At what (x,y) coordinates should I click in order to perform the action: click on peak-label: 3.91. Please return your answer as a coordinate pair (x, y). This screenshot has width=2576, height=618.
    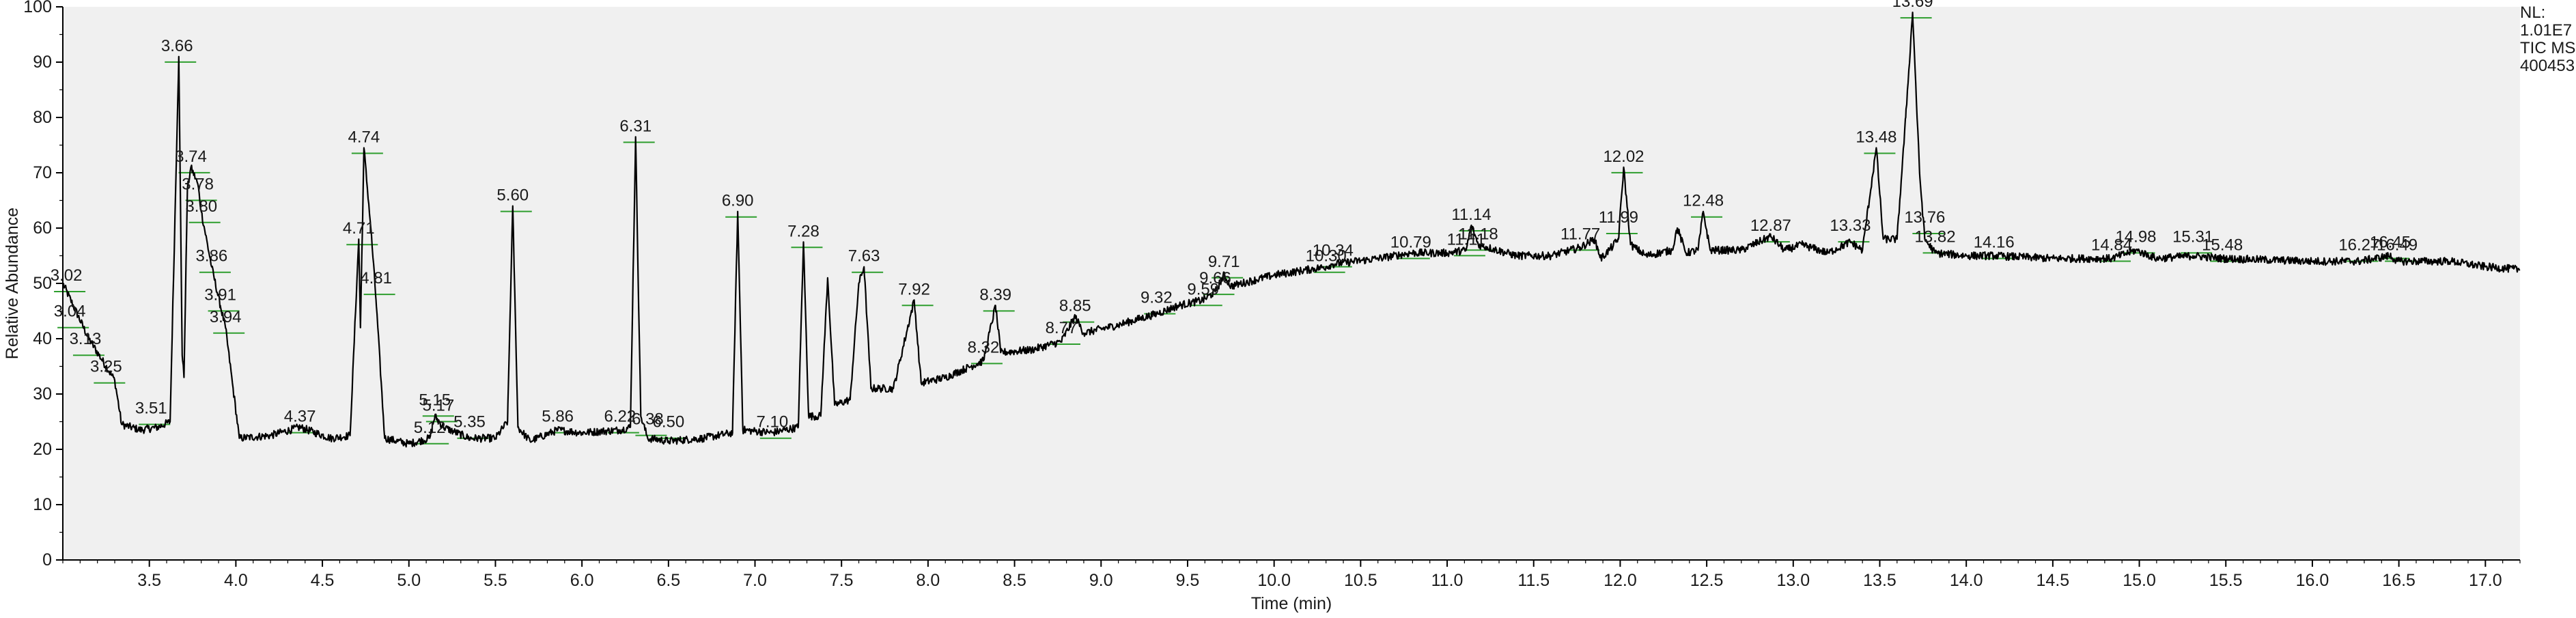
    Looking at the image, I should click on (220, 294).